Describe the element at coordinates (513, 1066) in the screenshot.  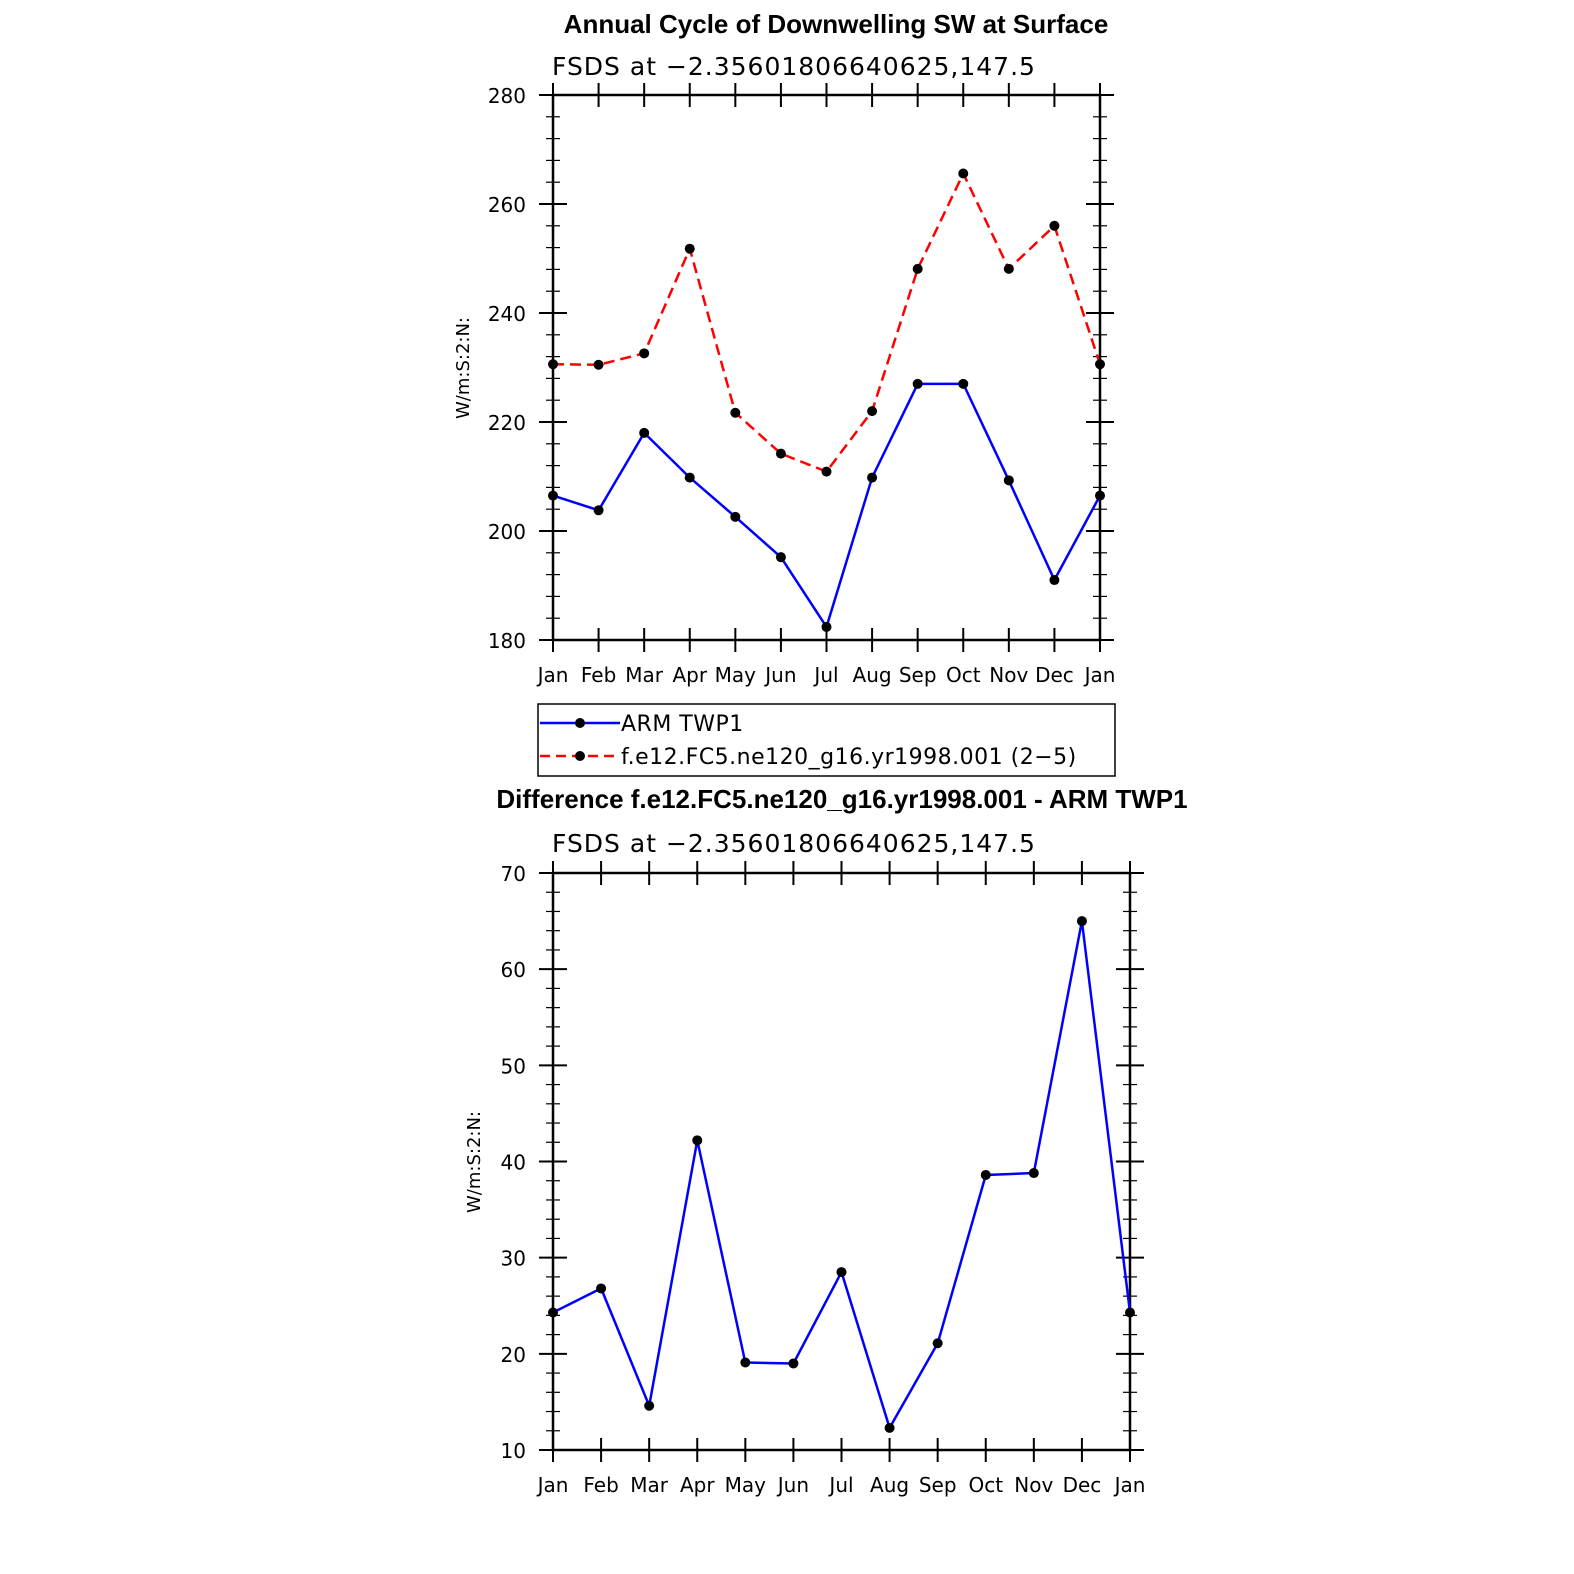
I see `chart2-ytick-label: 50` at that location.